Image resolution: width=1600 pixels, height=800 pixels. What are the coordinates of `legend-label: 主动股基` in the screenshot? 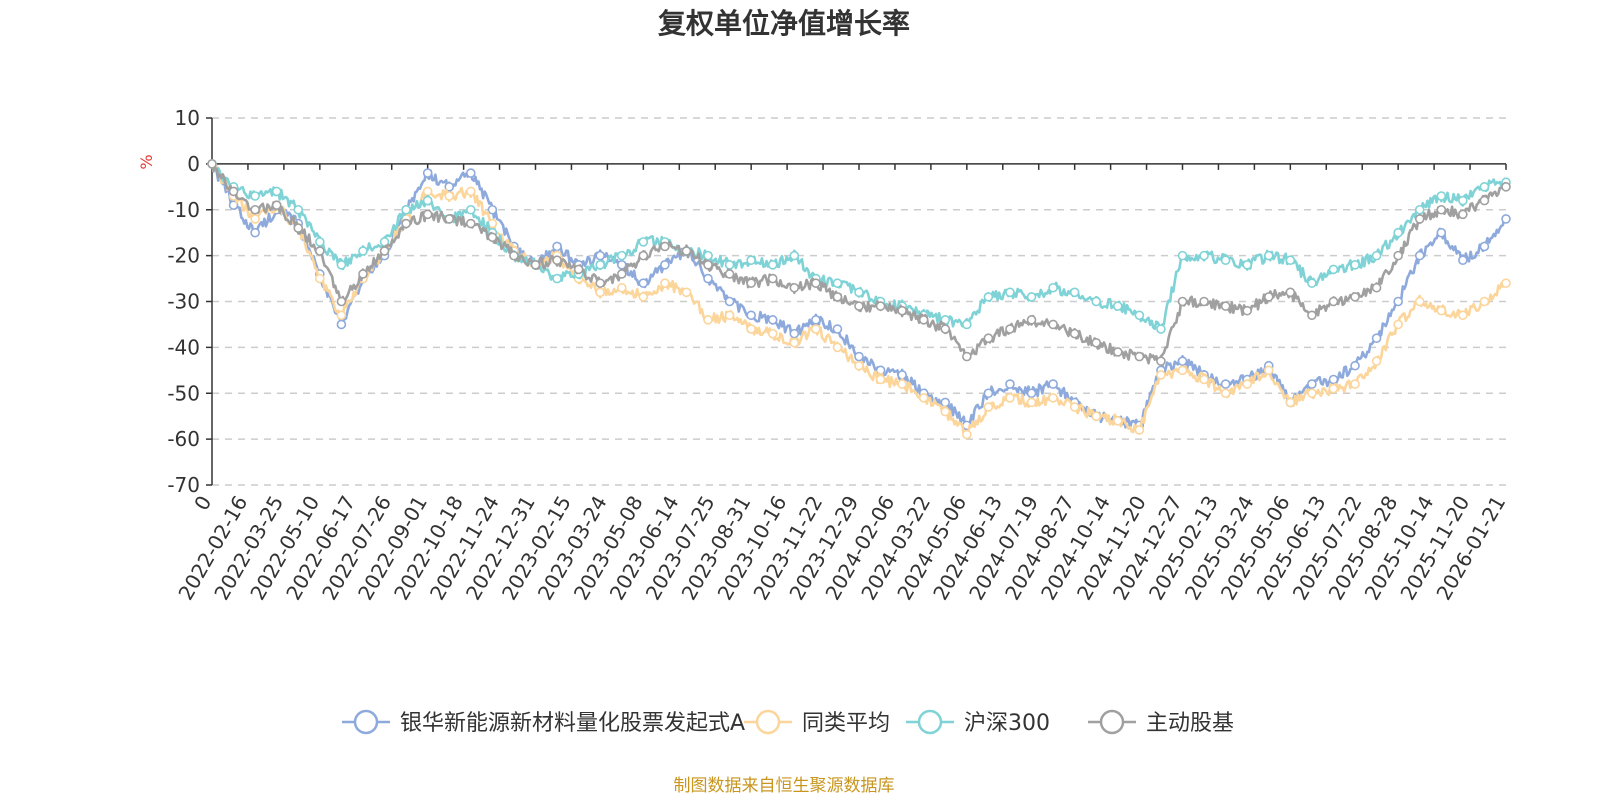 It's located at (1190, 723).